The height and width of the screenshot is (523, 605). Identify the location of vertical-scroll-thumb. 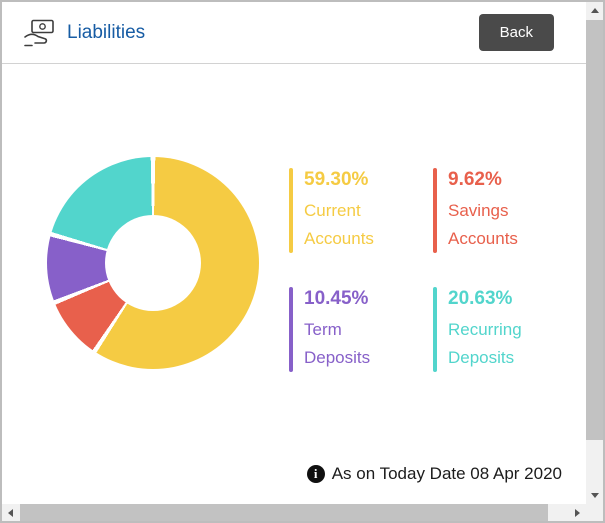
(594, 230).